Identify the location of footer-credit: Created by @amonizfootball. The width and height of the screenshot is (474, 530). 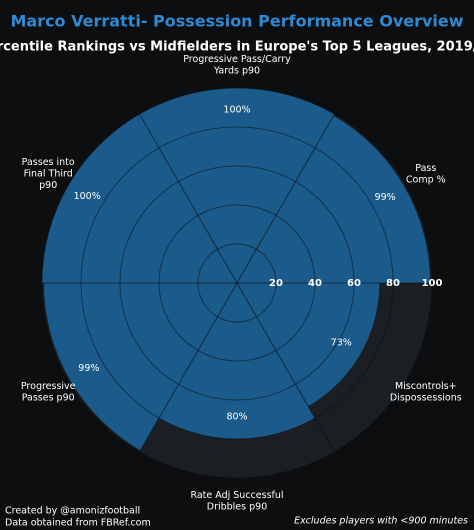
(72, 511).